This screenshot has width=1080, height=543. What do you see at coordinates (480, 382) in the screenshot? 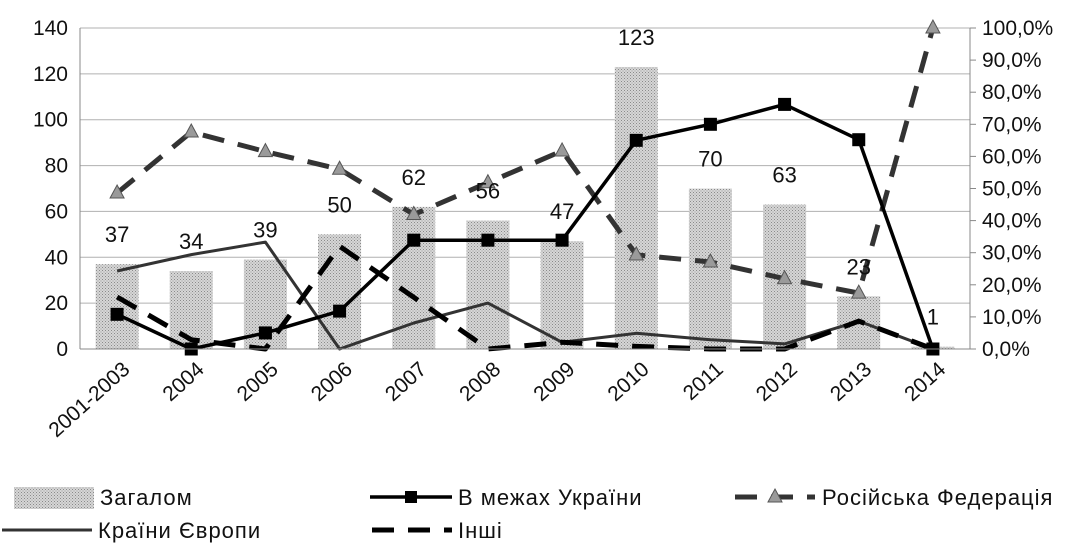
I see `x-tick-label: 2008` at bounding box center [480, 382].